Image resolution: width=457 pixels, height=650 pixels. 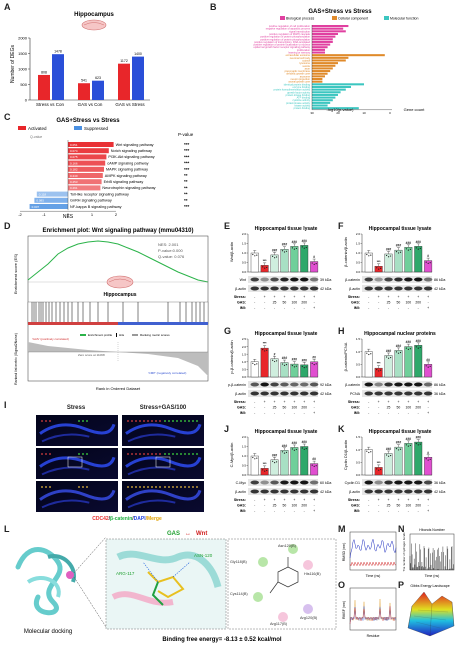 What do you see at coordinates (325, 492) in the screenshot?
I see `blot-kda: 42 kDa` at bounding box center [325, 492].